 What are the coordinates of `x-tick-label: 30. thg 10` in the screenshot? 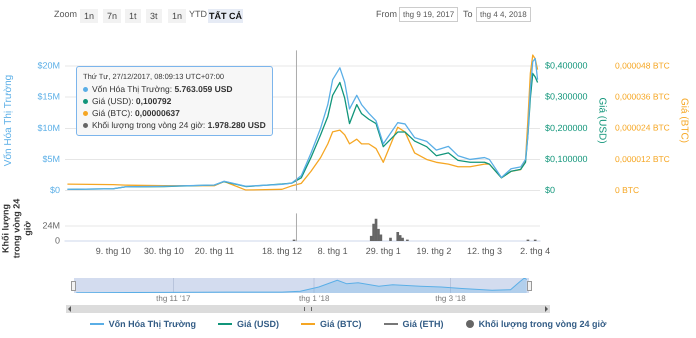 It's located at (164, 251).